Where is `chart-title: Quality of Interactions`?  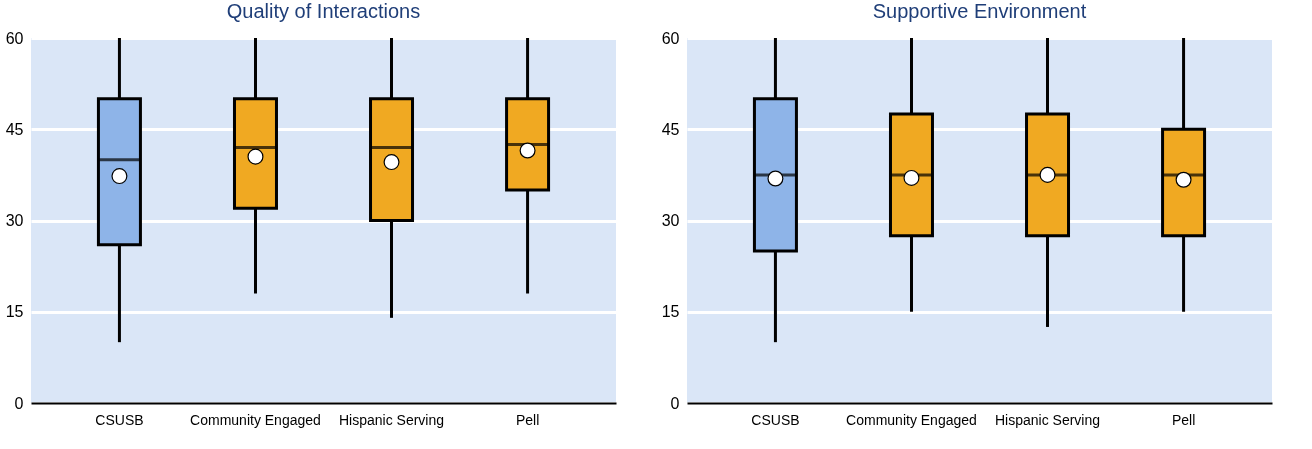
chart-title: Quality of Interactions is located at coordinates (323, 11).